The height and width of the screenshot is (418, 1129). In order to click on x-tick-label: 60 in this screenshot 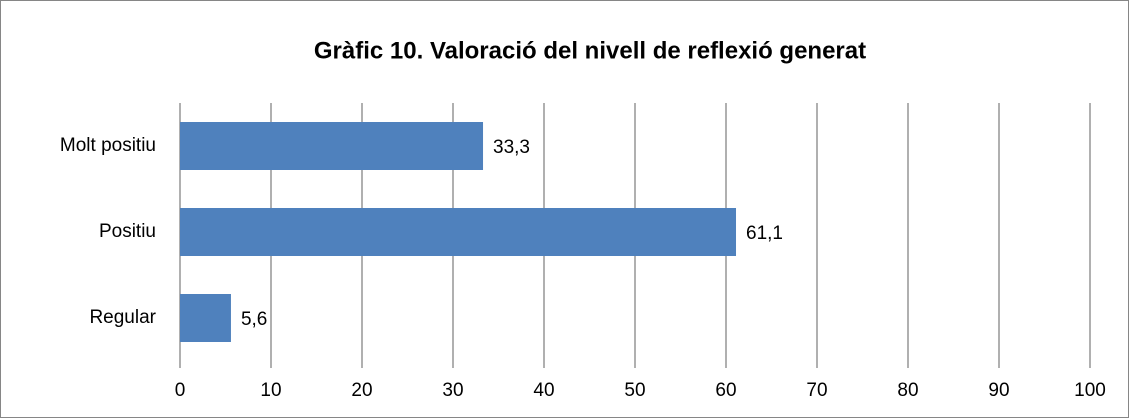, I will do `click(725, 390)`.